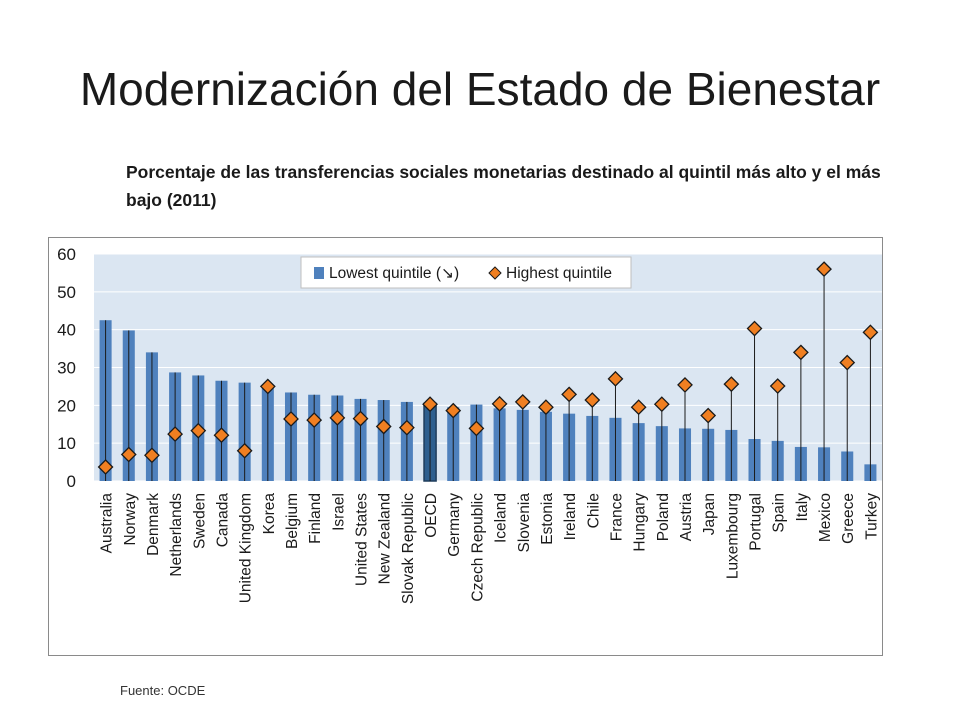 The image size is (960, 720). What do you see at coordinates (640, 522) in the screenshot?
I see `x-tick-label: Hungary` at bounding box center [640, 522].